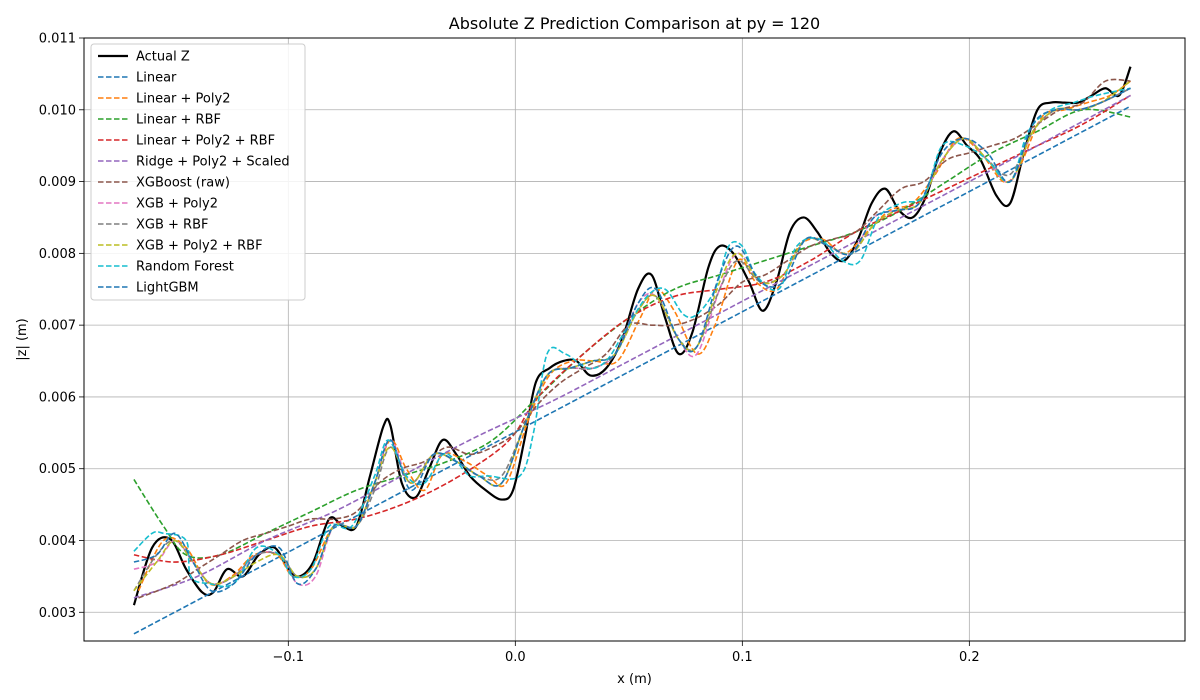 The height and width of the screenshot is (700, 1200). Describe the element at coordinates (177, 204) in the screenshot. I see `legend-label-xgb-poly2: XGB + Poly2` at that location.